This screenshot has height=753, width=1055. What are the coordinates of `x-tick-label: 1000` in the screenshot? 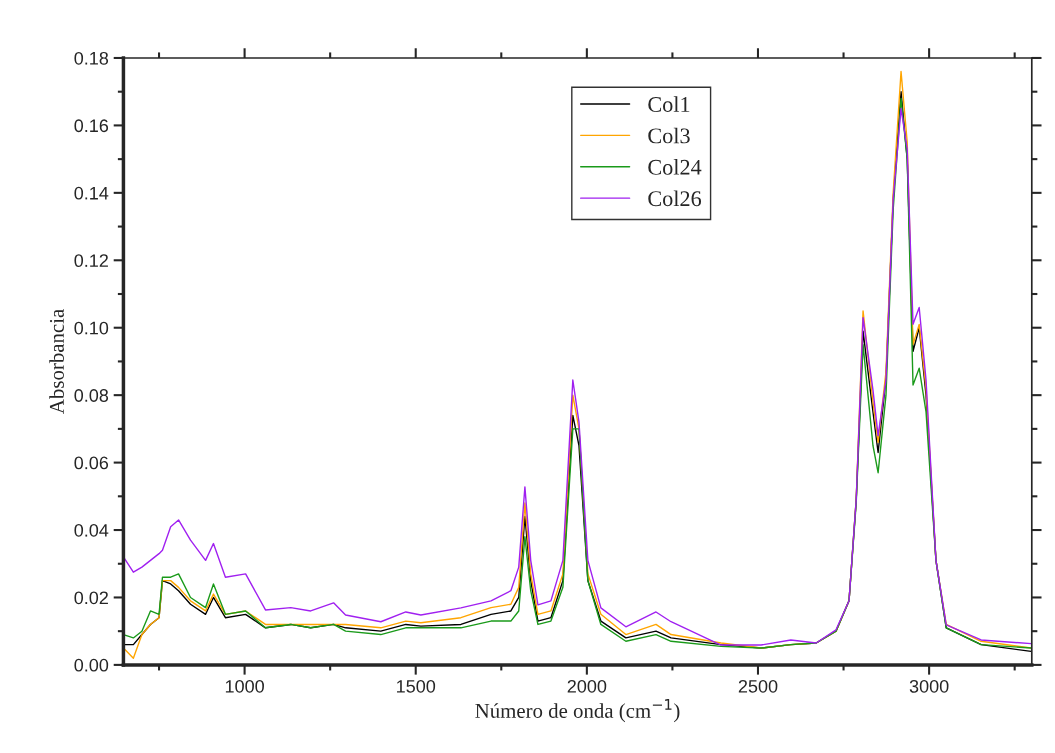 It's located at (244, 686).